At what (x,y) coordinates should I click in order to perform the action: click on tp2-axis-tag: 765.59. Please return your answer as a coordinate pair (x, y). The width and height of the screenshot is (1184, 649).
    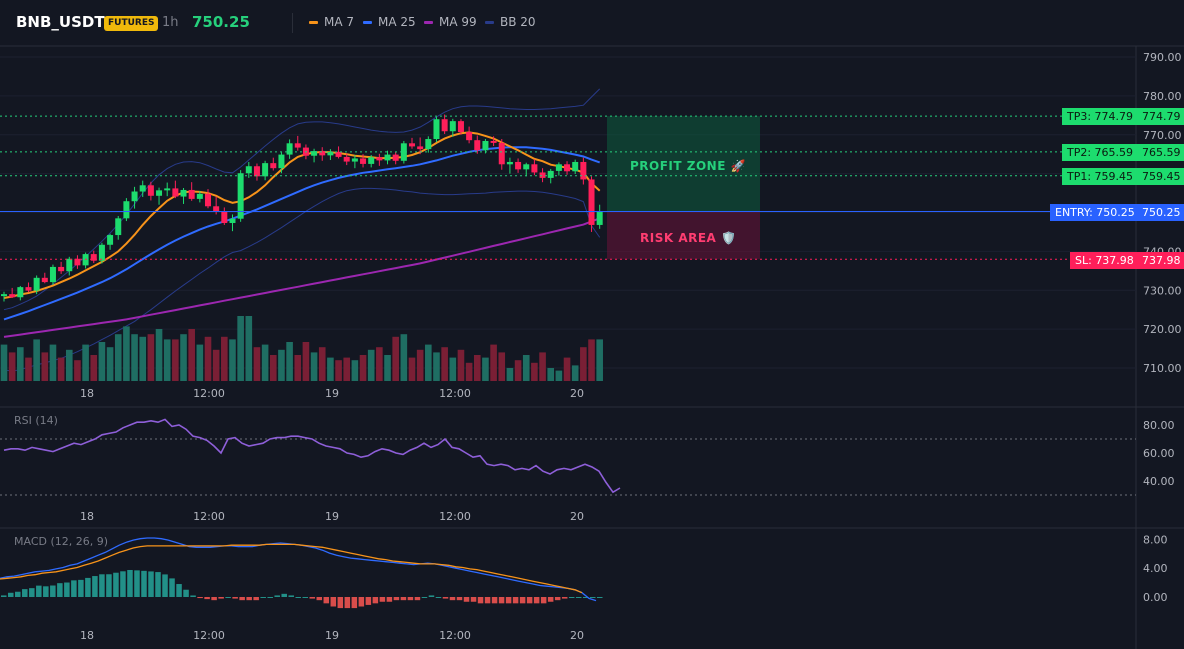
    Looking at the image, I should click on (1160, 152).